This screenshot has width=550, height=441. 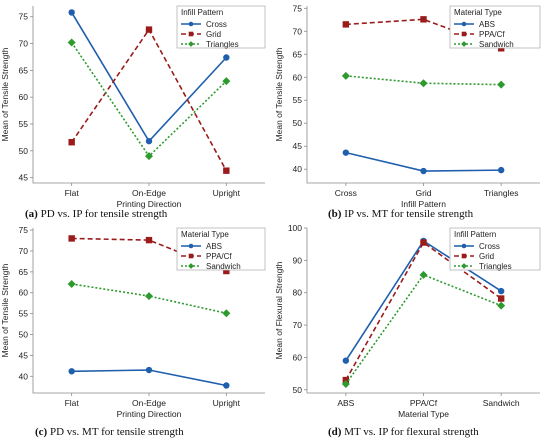 What do you see at coordinates (424, 403) in the screenshot?
I see `x-tick-label: PPA/Cf` at bounding box center [424, 403].